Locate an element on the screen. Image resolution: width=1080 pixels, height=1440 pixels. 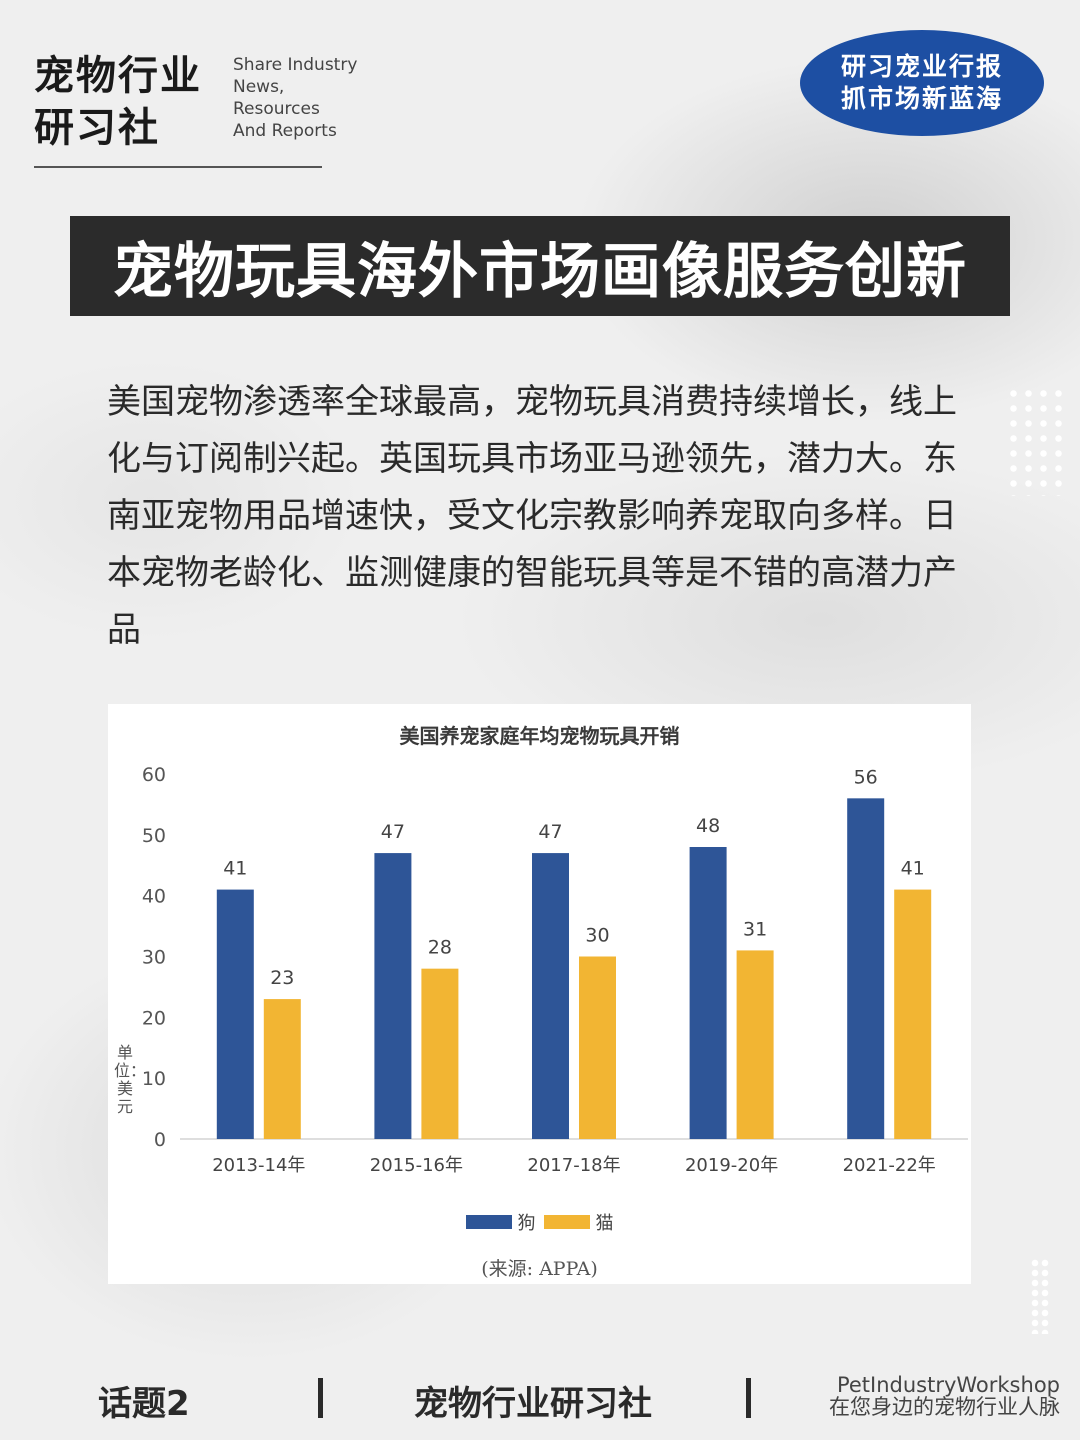
y-tick-label: 20 is located at coordinates (154, 1018).